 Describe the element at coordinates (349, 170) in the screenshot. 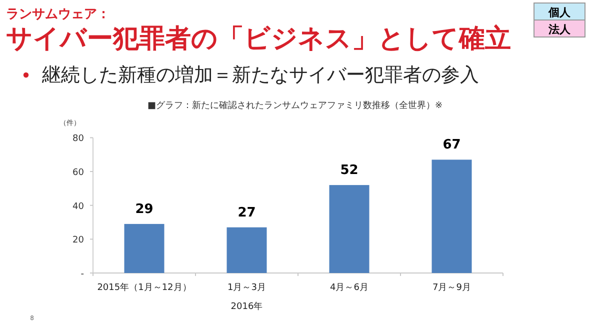

I see `data-label: 52` at that location.